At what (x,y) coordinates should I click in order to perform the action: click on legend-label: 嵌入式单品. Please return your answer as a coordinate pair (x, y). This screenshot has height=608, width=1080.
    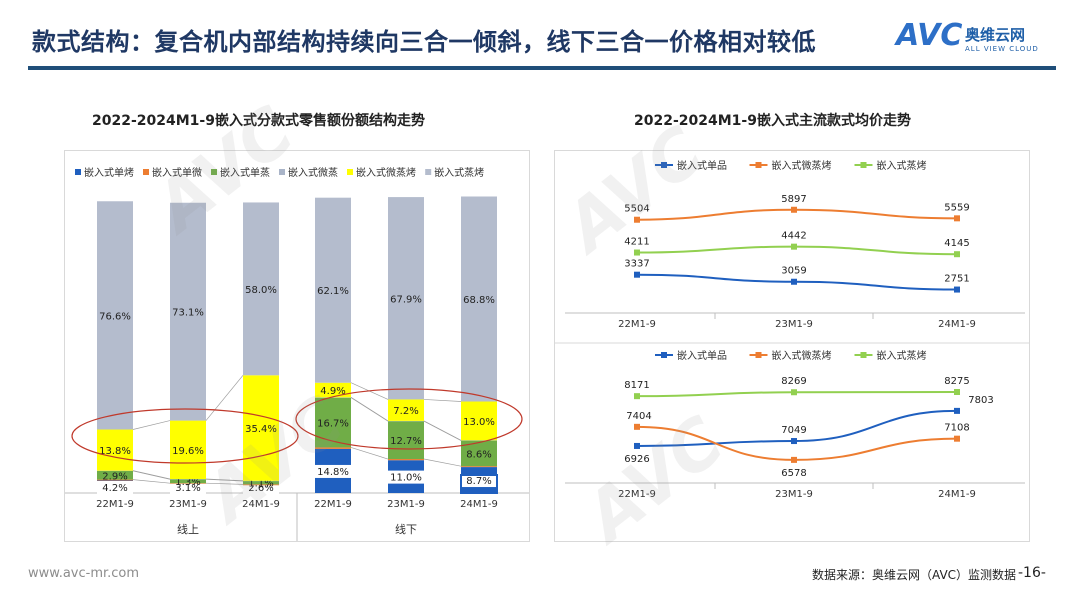
    Looking at the image, I should click on (702, 355).